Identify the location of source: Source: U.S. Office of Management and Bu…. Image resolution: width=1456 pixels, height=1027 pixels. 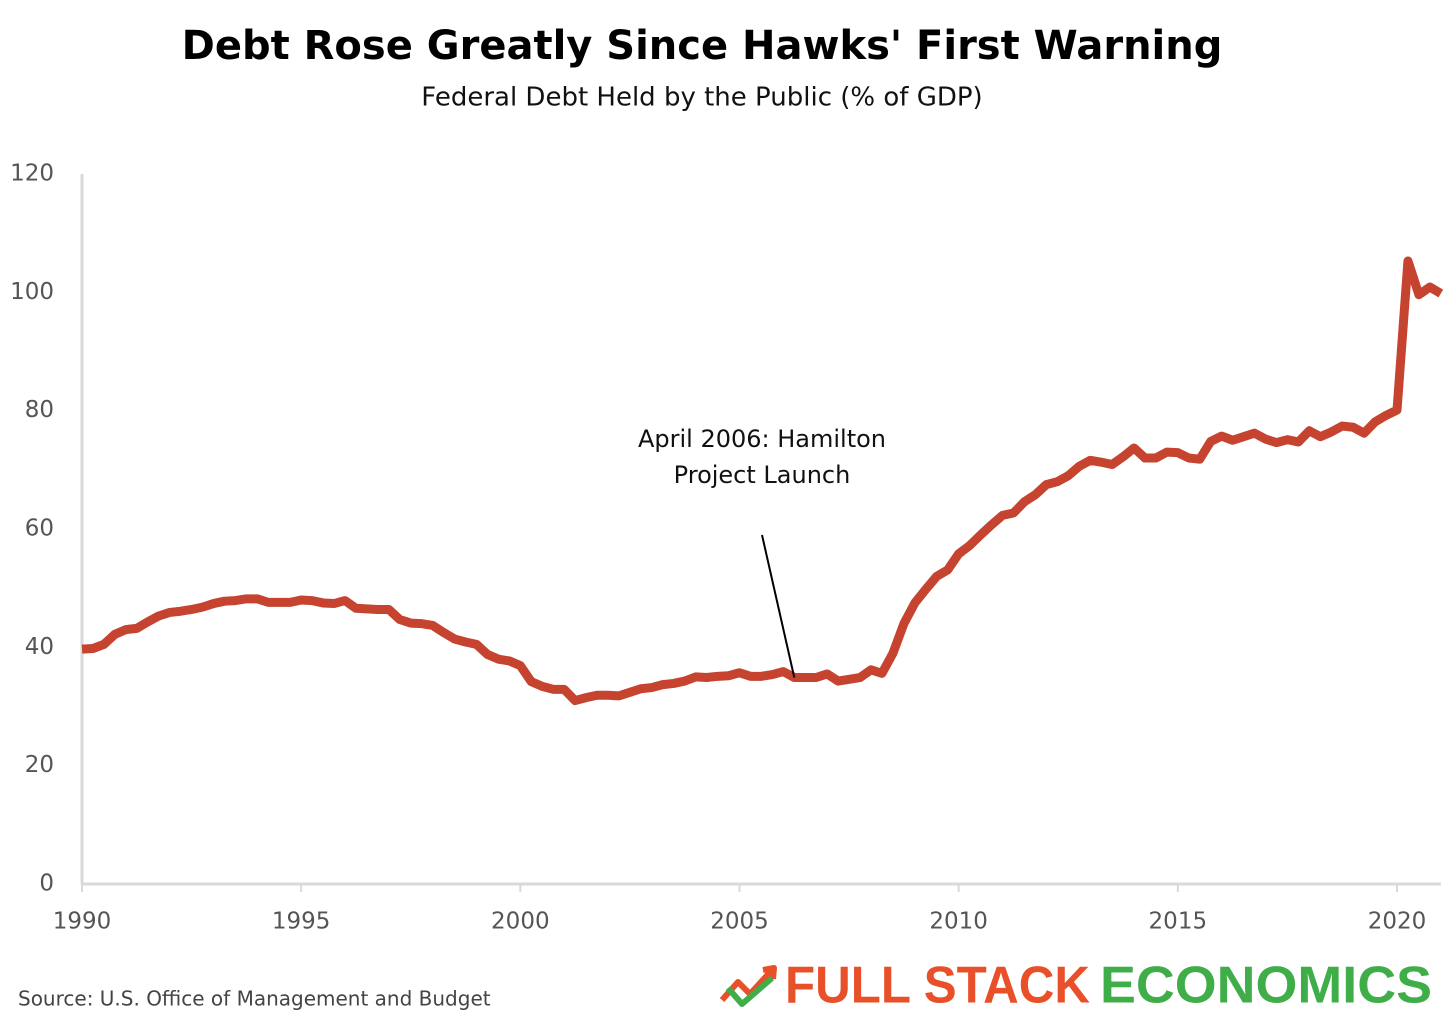
(254, 999).